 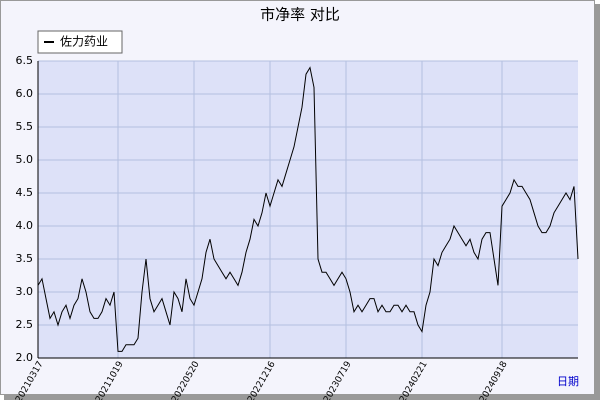 What do you see at coordinates (25, 60) in the screenshot?
I see `y-tick-label: 6.5` at bounding box center [25, 60].